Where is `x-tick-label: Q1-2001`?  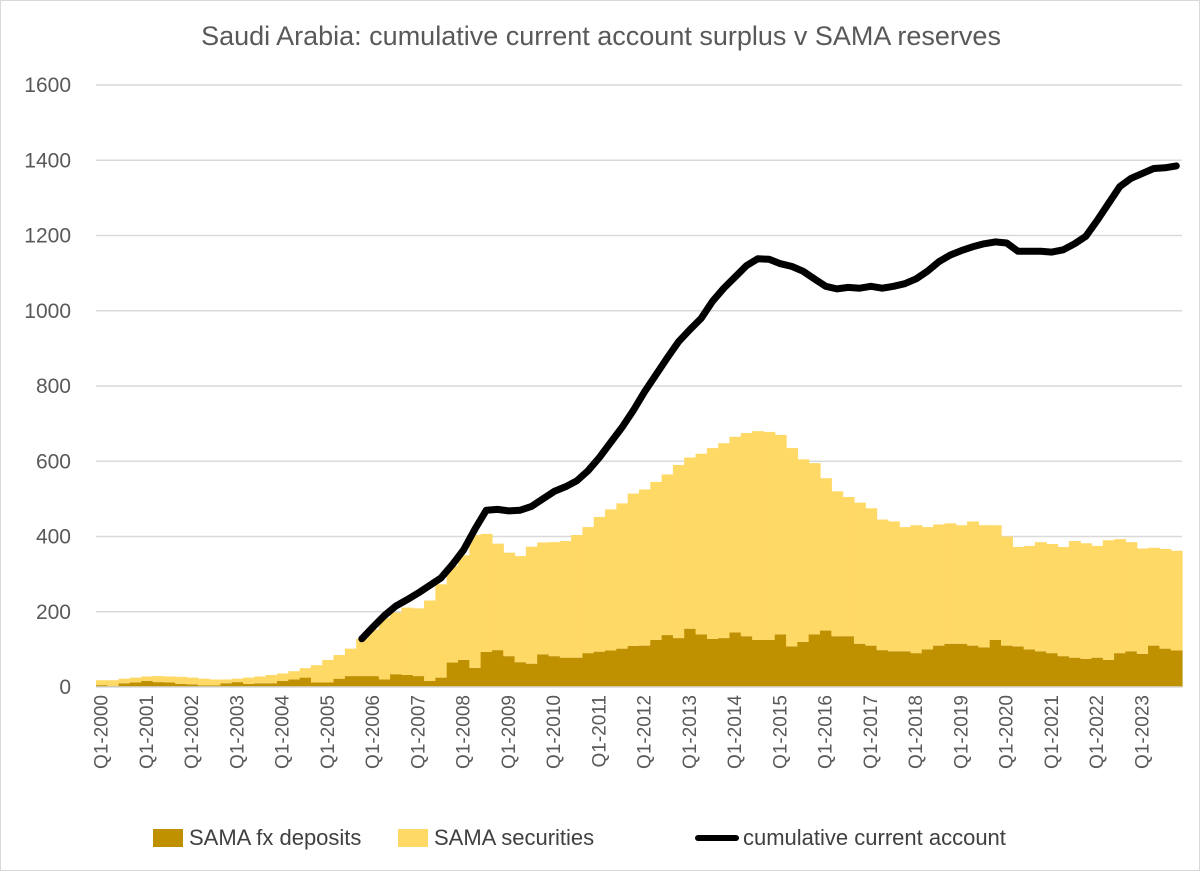 x-tick-label: Q1-2001 is located at coordinates (147, 732).